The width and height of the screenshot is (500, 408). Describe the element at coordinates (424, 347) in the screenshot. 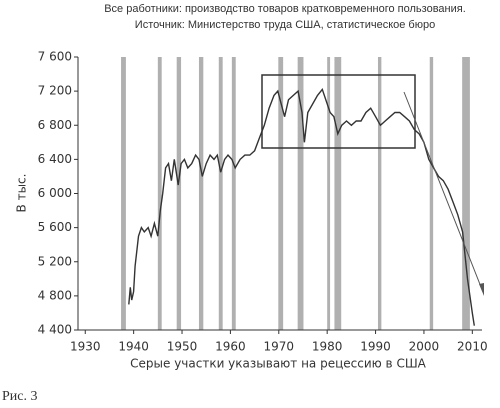

I see `x-tick-label: 2000` at that location.